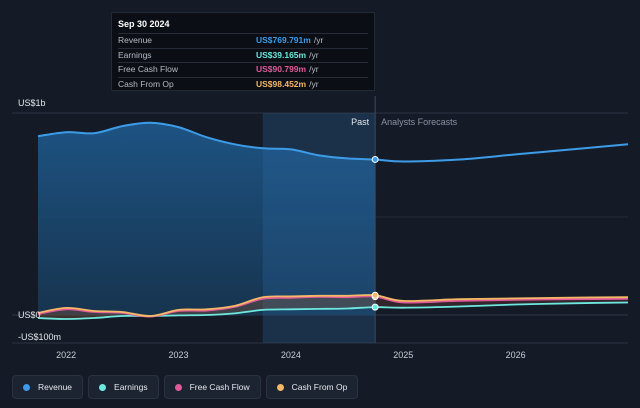  What do you see at coordinates (135, 40) in the screenshot?
I see `tooltip-row-label: Revenue` at bounding box center [135, 40].